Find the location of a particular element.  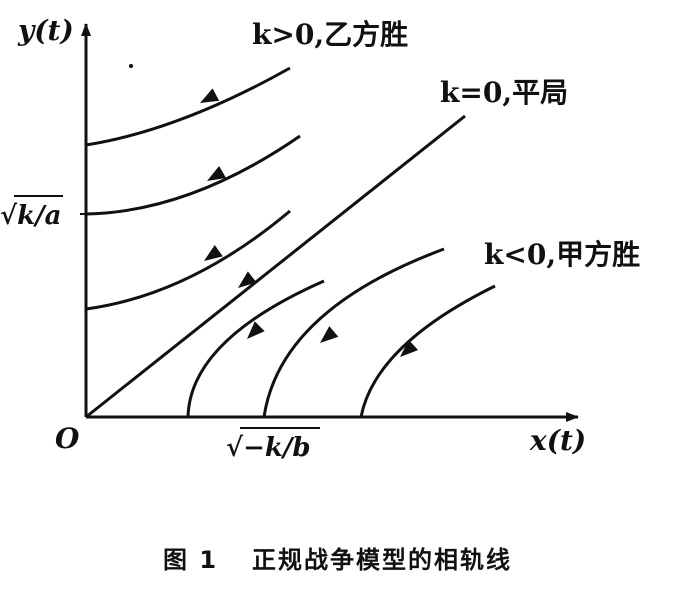

figure-number: 图 1 is located at coordinates (190, 560).